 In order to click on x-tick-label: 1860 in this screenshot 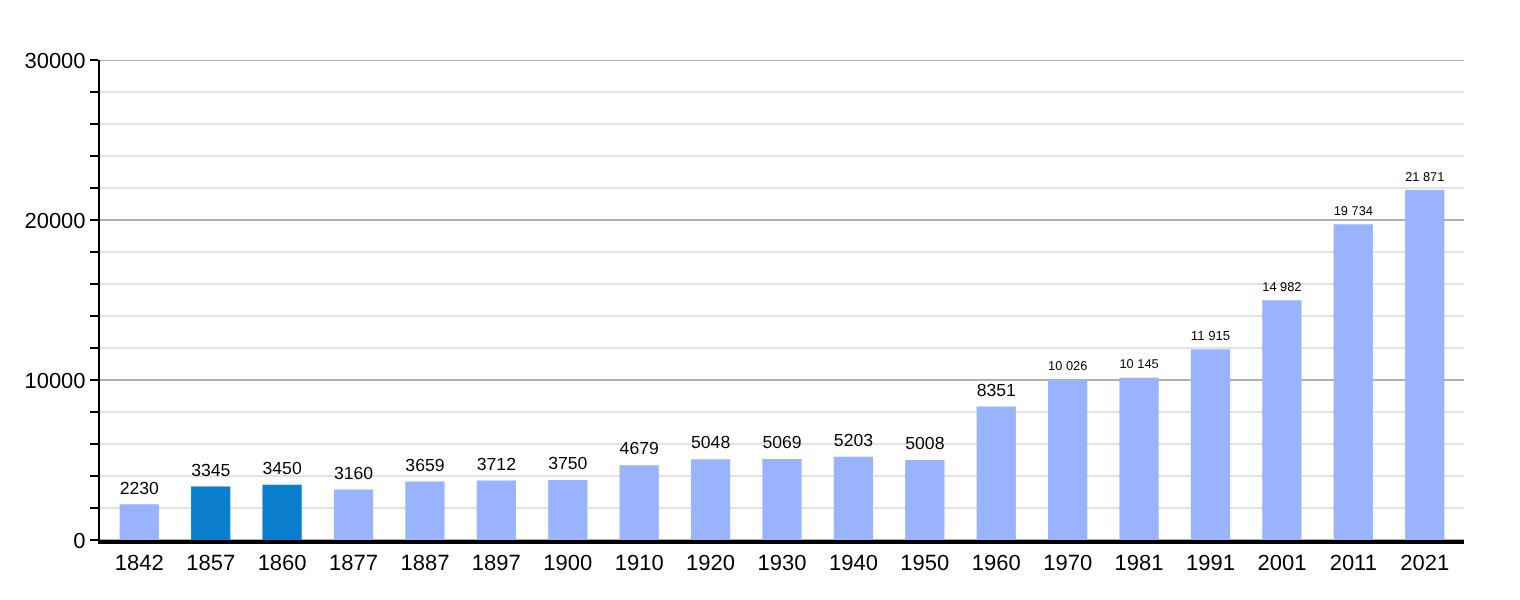, I will do `click(282, 563)`.